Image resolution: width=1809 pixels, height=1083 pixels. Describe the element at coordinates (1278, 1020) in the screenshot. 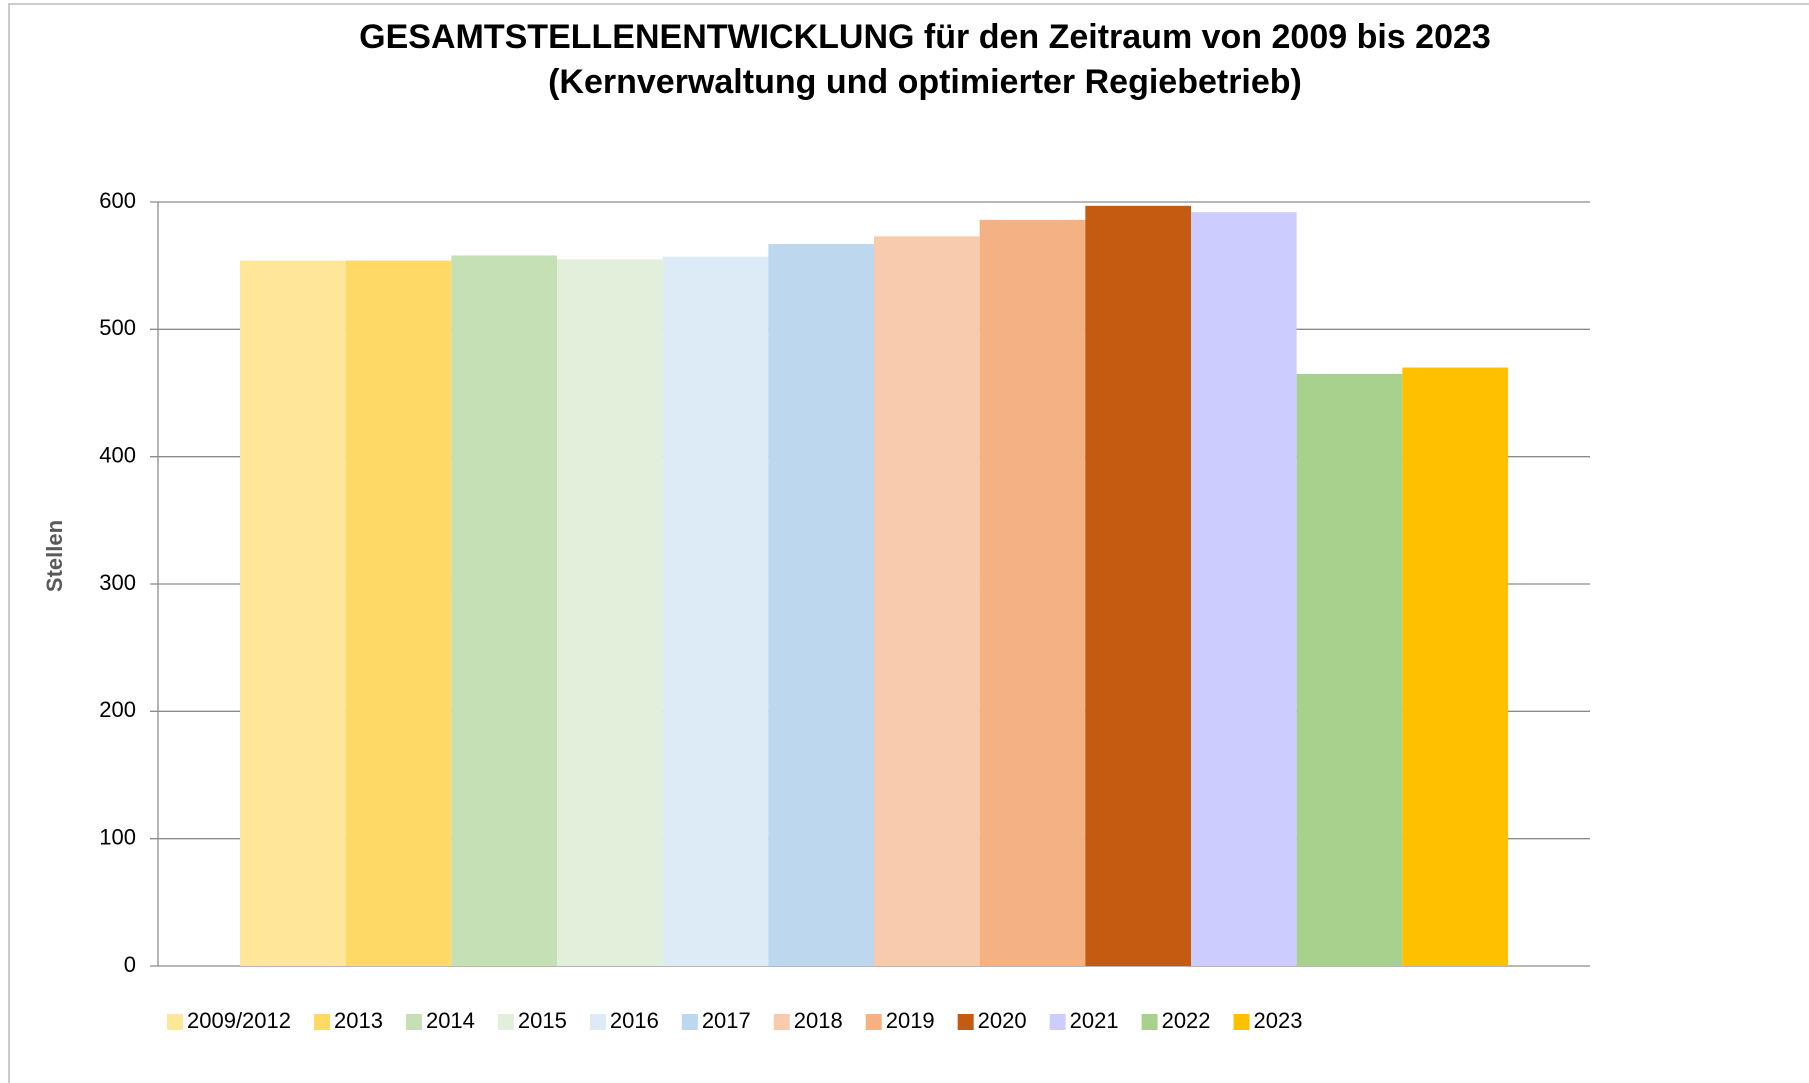

I see `legend-label: 2023` at that location.